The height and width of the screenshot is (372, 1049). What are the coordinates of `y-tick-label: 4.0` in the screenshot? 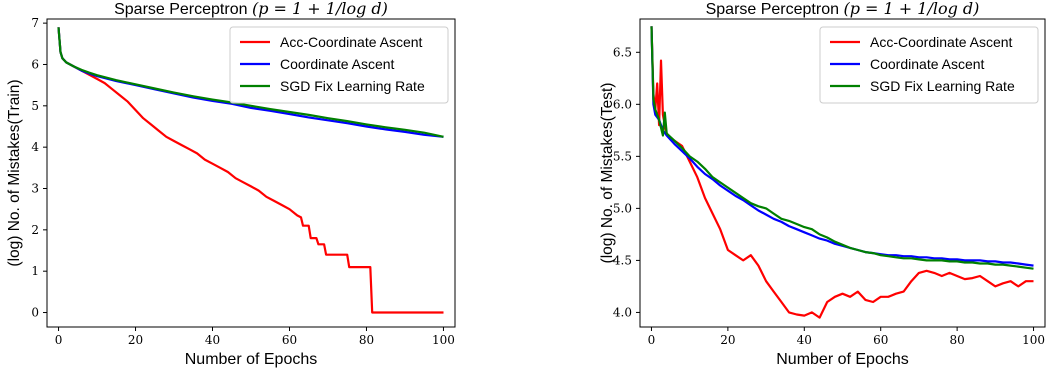 It's located at (622, 312).